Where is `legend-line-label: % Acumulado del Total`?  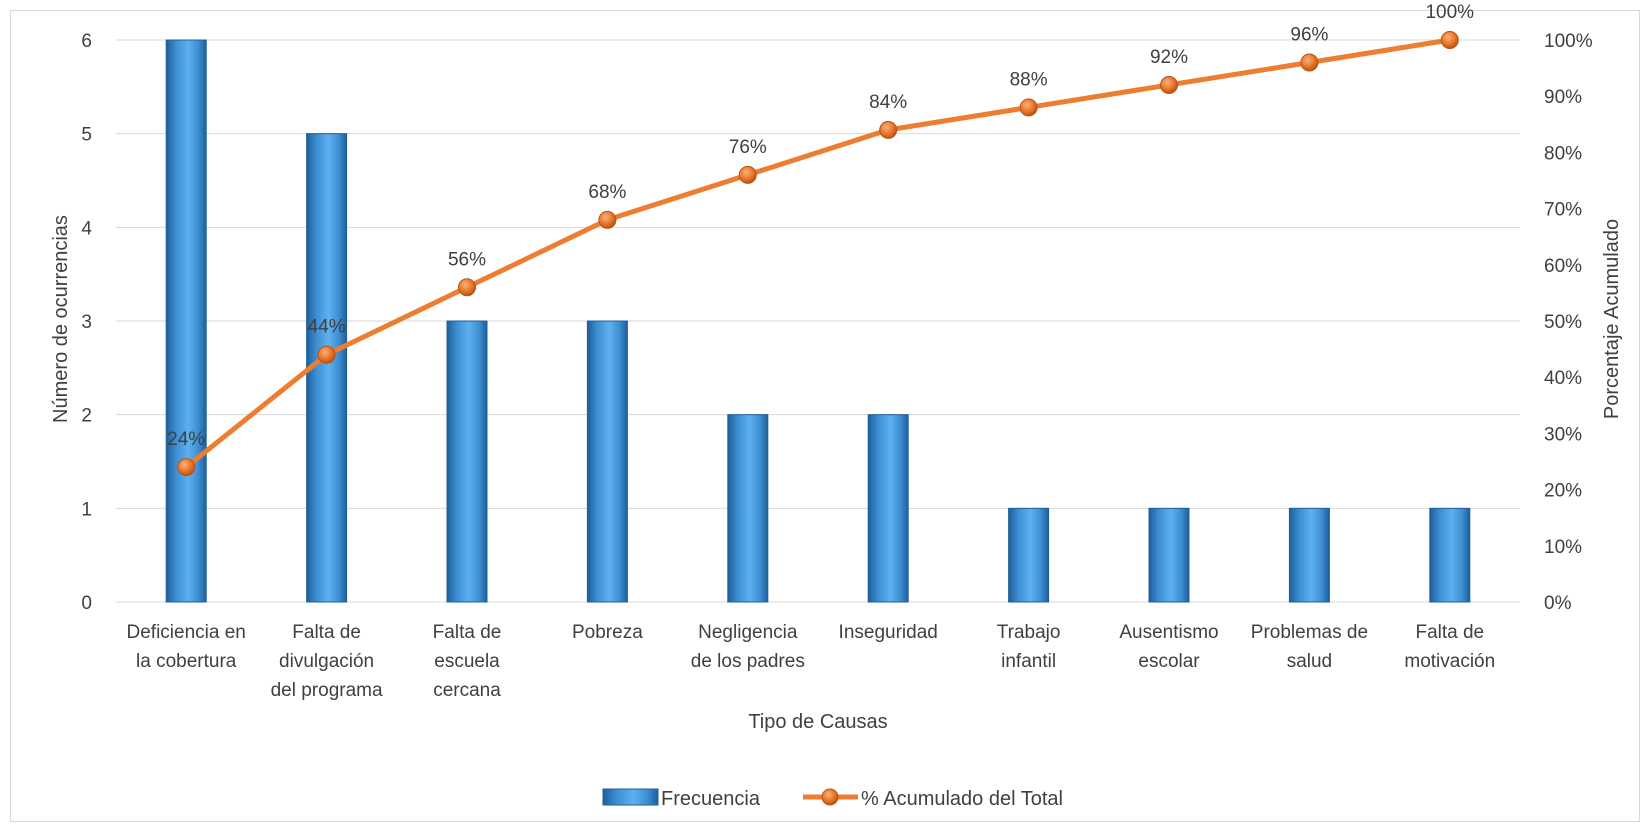
legend-line-label: % Acumulado del Total is located at coordinates (962, 799).